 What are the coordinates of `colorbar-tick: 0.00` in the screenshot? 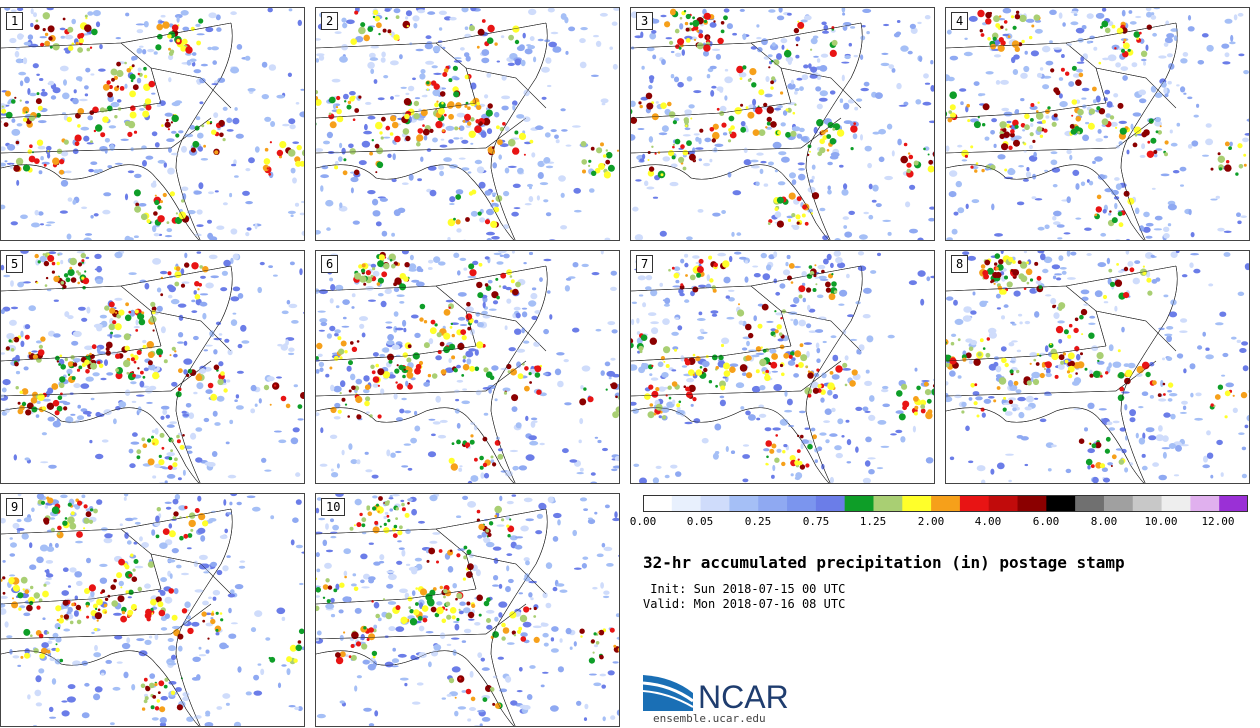 It's located at (643, 521).